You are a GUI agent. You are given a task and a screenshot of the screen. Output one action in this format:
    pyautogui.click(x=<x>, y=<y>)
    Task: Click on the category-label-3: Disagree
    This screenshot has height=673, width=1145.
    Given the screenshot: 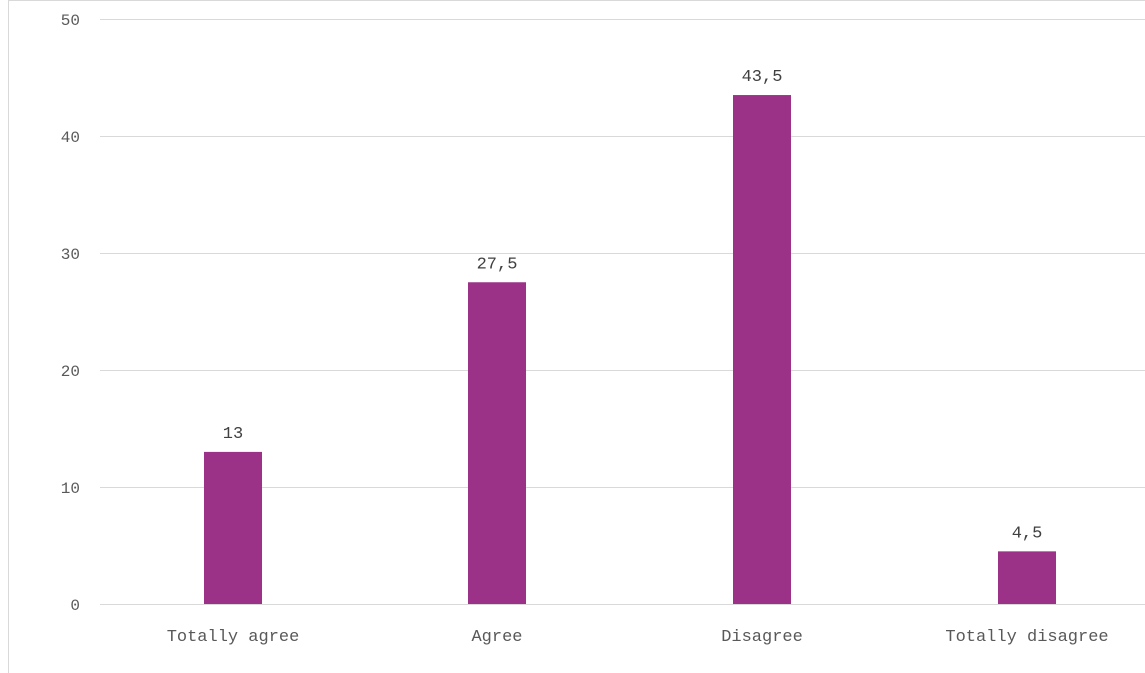 What is the action you would take?
    pyautogui.click(x=762, y=637)
    